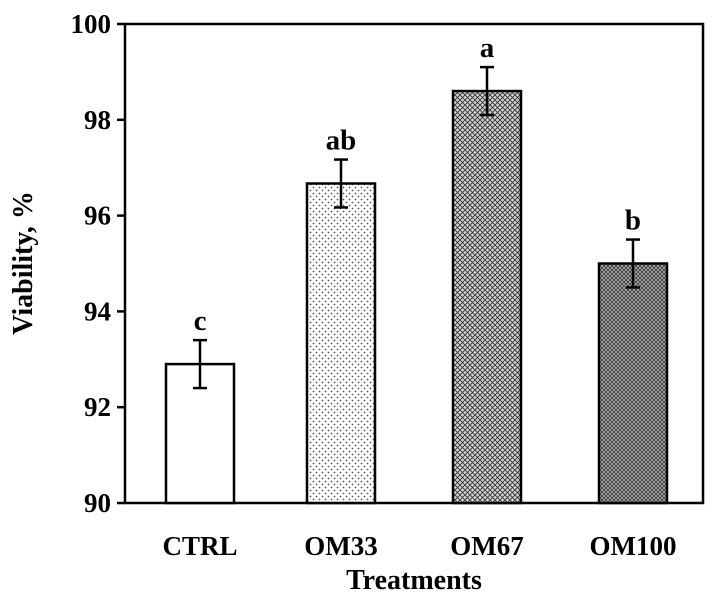  What do you see at coordinates (91, 263) in the screenshot?
I see `y-axis-tick-labels: 90 92 94 96 98 100` at bounding box center [91, 263].